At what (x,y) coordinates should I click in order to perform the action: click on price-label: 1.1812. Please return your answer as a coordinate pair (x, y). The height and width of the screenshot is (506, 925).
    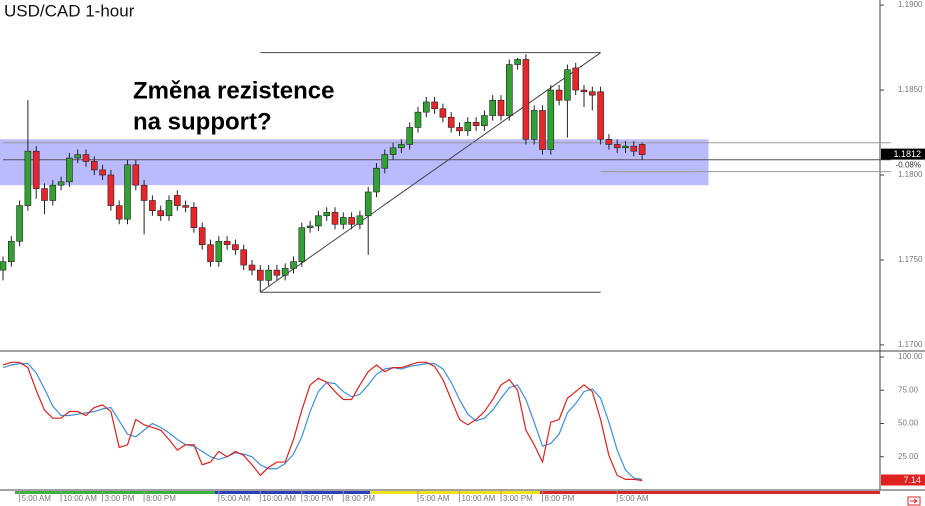
    Looking at the image, I should click on (907, 154).